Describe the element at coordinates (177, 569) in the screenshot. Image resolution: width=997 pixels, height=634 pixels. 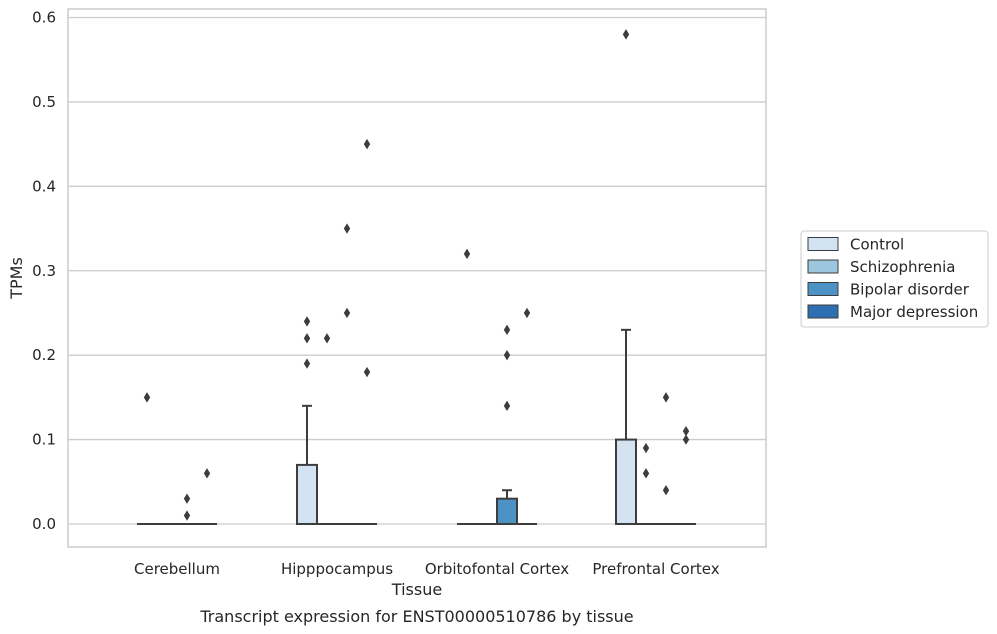
I see `x-tick-label: Cerebellum` at that location.